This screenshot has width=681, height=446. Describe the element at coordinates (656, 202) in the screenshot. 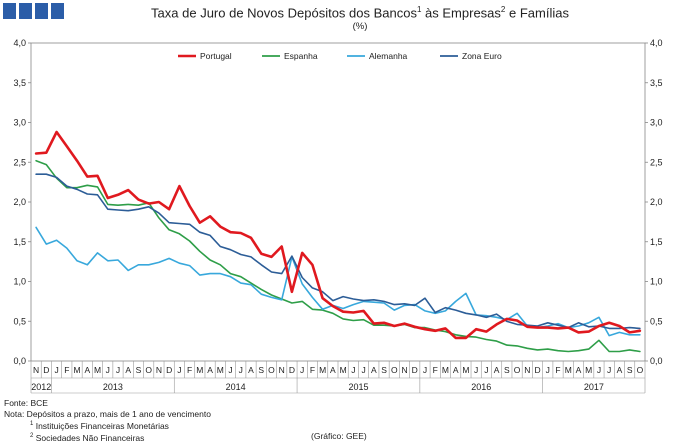

I see `y-tick-label-right: 2,0` at that location.